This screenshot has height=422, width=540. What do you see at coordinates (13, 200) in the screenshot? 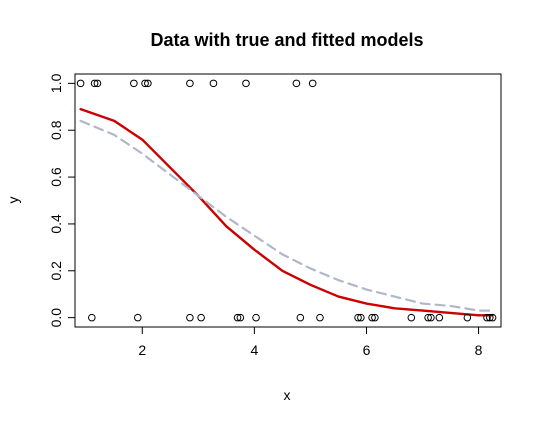
I see `y-axis-label: y` at bounding box center [13, 200].